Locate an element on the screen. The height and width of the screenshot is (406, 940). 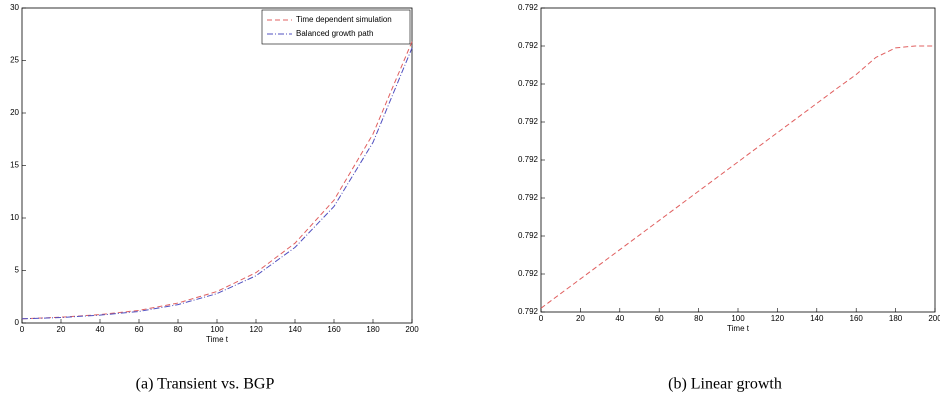
y-tick-label: 10 is located at coordinates (14, 217).